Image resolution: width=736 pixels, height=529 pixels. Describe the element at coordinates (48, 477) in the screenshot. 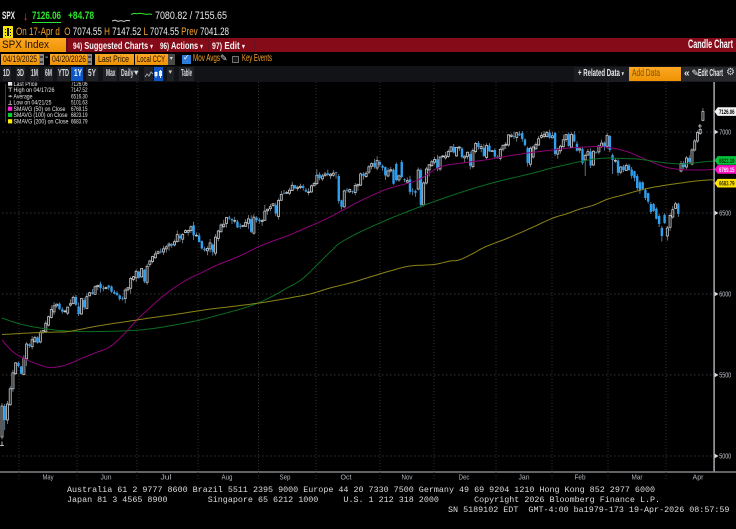

I see `svg-text: May` at that location.